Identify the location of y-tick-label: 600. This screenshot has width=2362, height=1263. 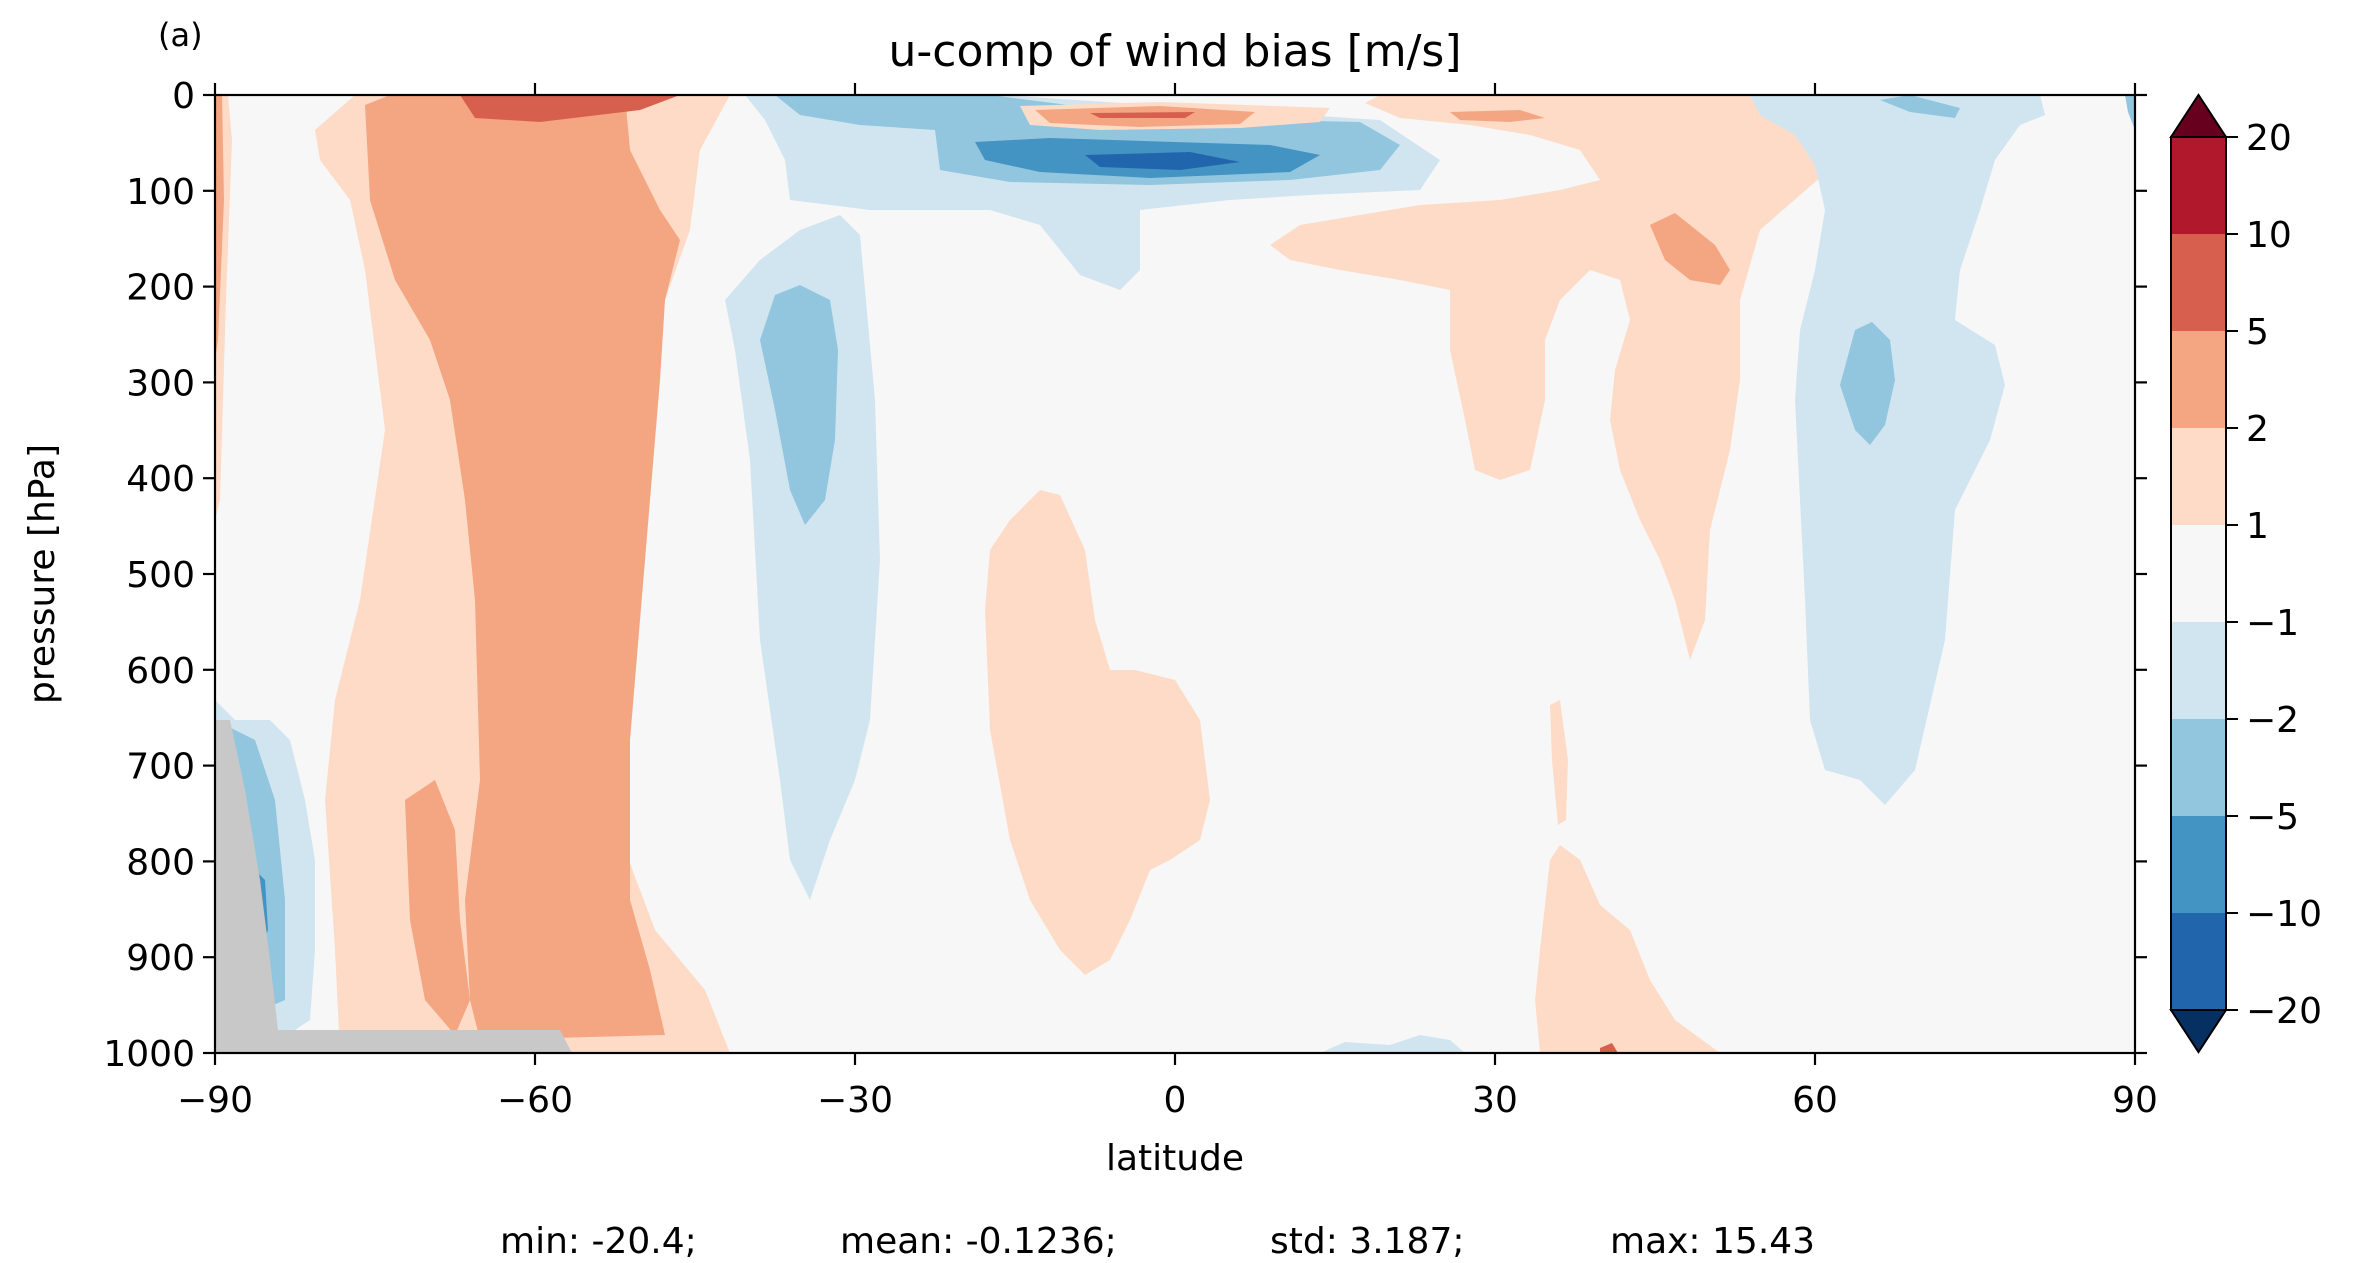
(160, 671).